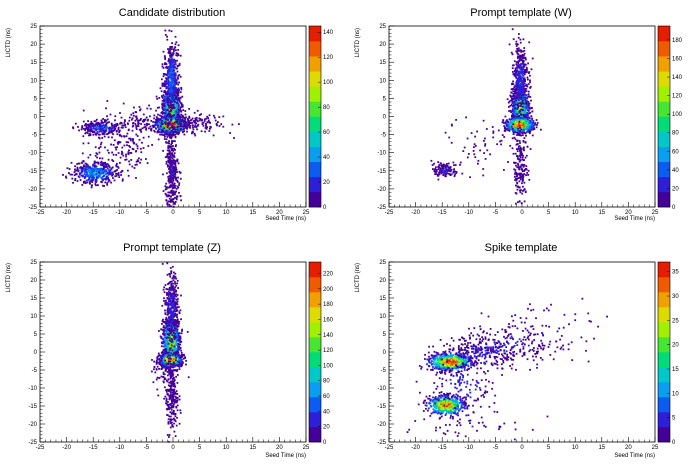 Image resolution: width=698 pixels, height=471 pixels. I want to click on y-axis-label: LICTD (ns), so click(358, 42).